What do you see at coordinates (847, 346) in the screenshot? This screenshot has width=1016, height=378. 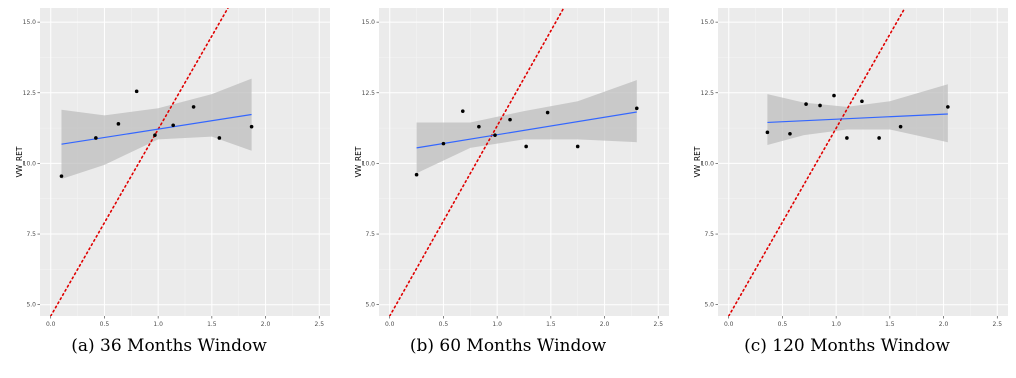 I see `caption-120-months: (c) 120 Months Window` at bounding box center [847, 346].